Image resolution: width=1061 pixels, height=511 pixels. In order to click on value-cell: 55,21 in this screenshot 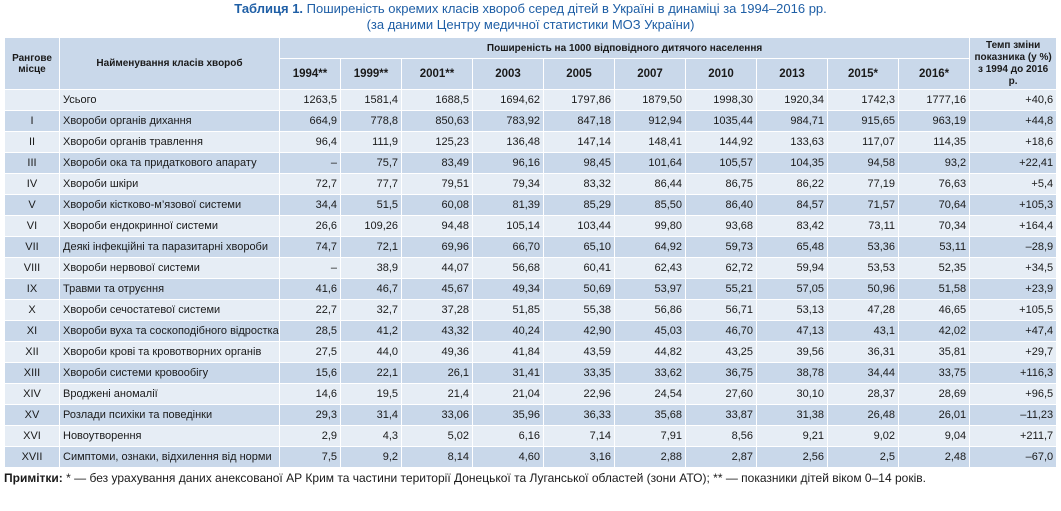, I will do `click(721, 289)`.